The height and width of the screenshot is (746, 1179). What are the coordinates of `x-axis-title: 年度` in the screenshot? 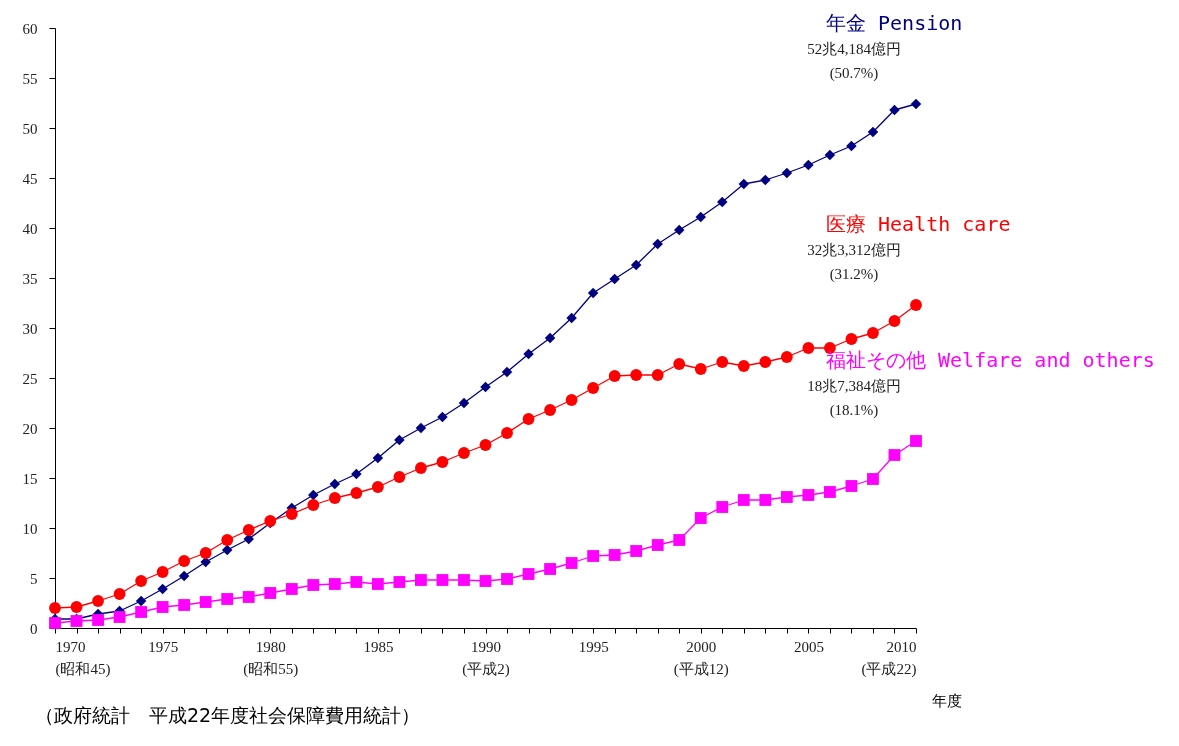 It's located at (946, 700).